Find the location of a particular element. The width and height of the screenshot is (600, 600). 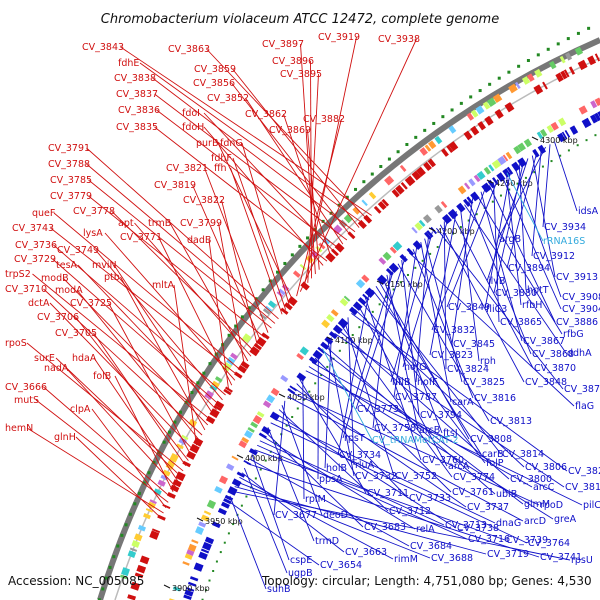

gene-label-forward: modB is located at coordinates (55, 278).